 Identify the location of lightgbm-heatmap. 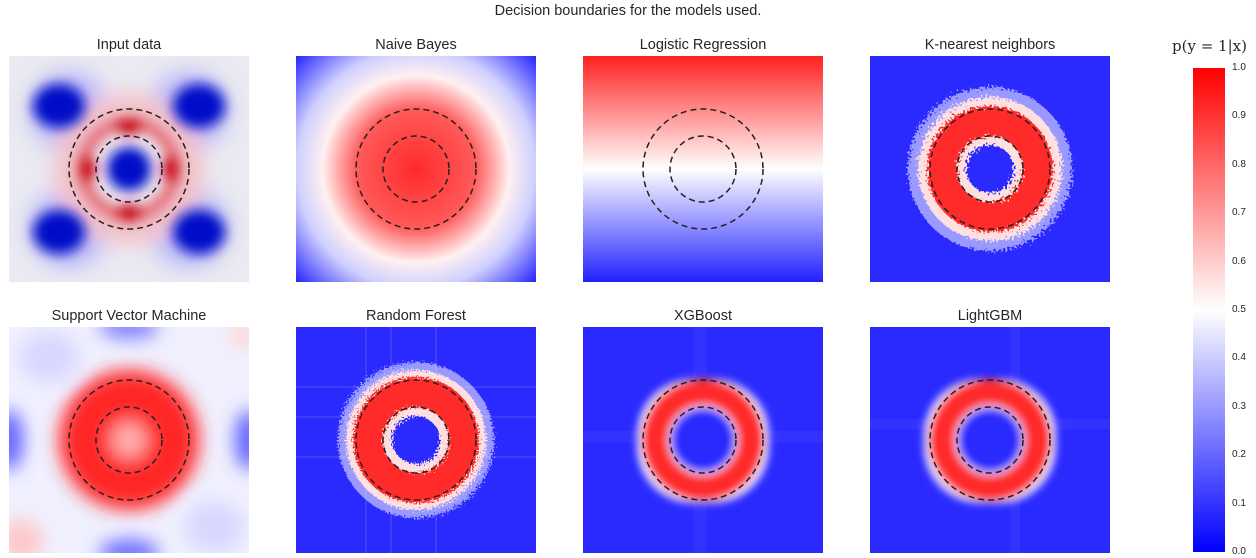
(990, 440).